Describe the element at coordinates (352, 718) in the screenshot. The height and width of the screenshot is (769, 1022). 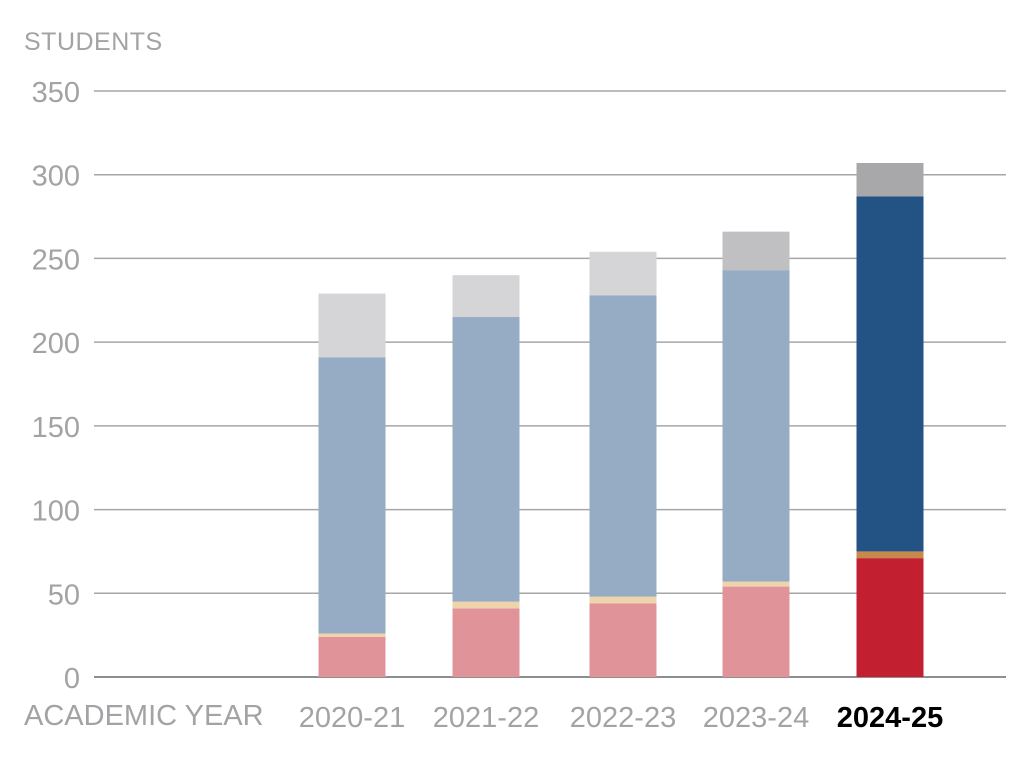
I see `x-tick-label: 2020-21` at that location.